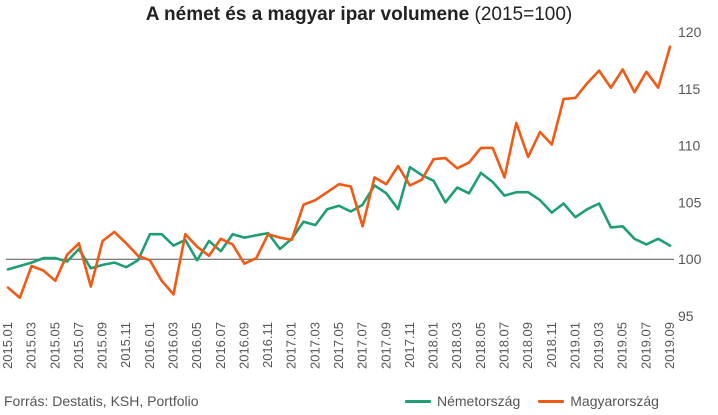 This screenshot has height=415, width=718. I want to click on x-tick-label: 2019.09, so click(669, 345).